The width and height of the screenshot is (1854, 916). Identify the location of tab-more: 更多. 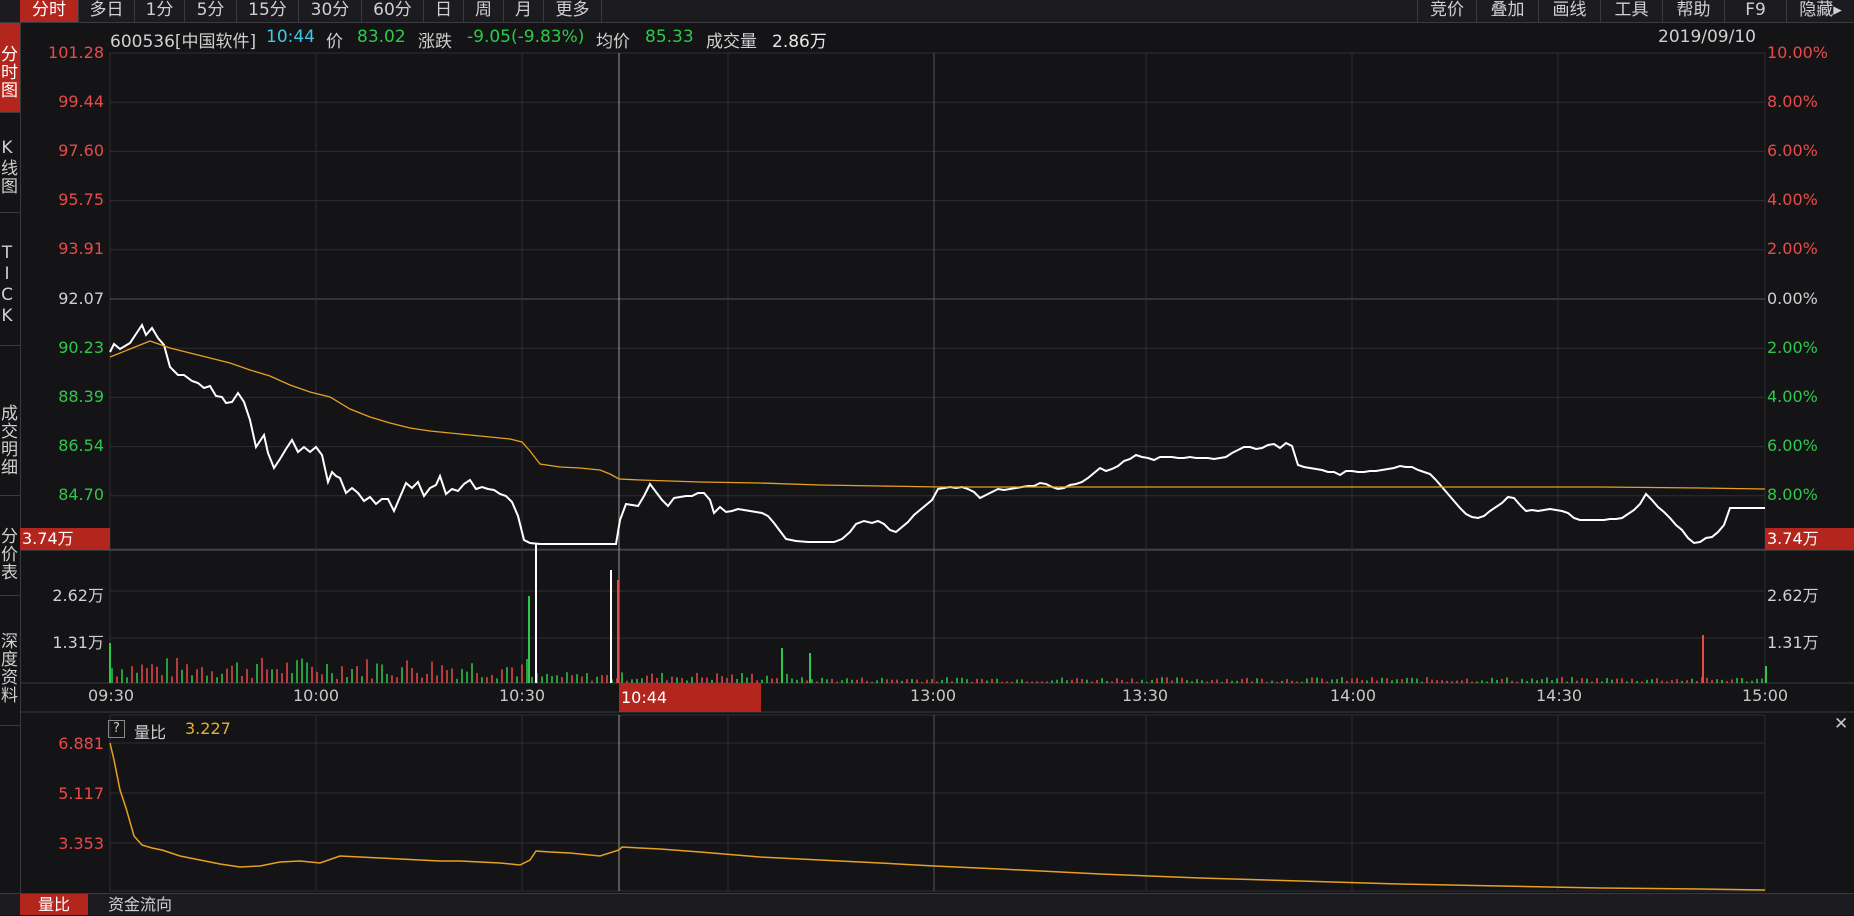
(573, 11).